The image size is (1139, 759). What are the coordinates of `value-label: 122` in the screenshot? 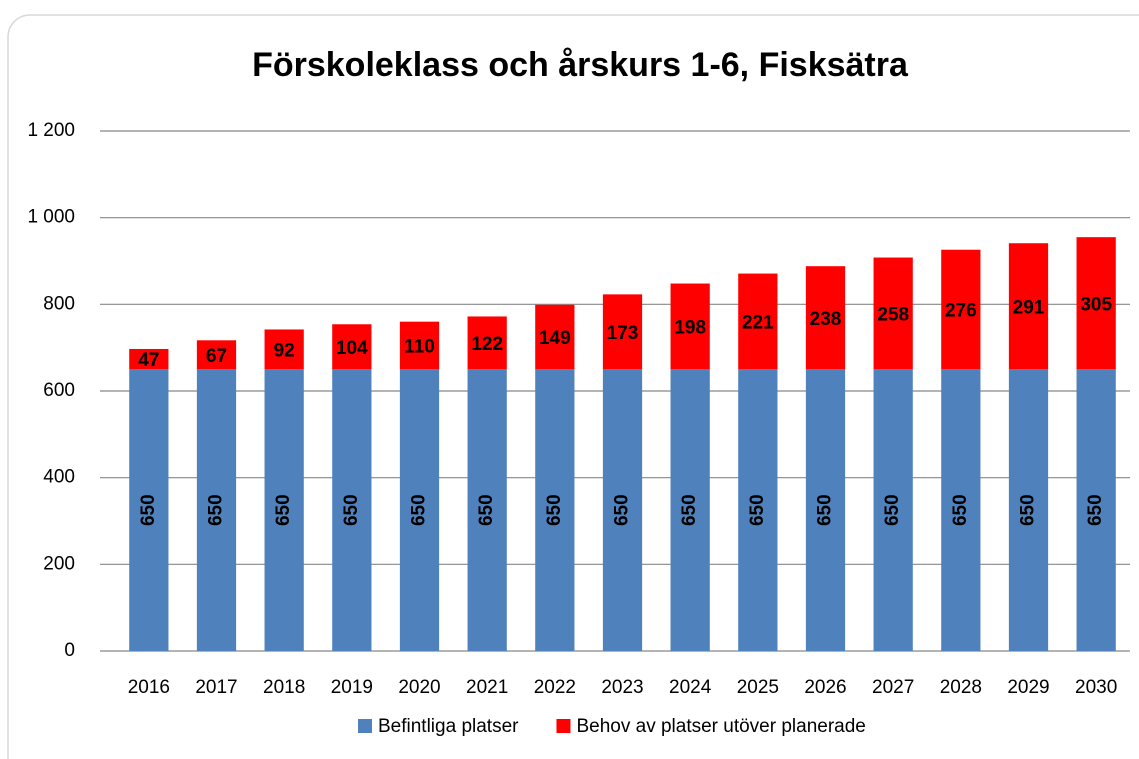 It's located at (487, 344).